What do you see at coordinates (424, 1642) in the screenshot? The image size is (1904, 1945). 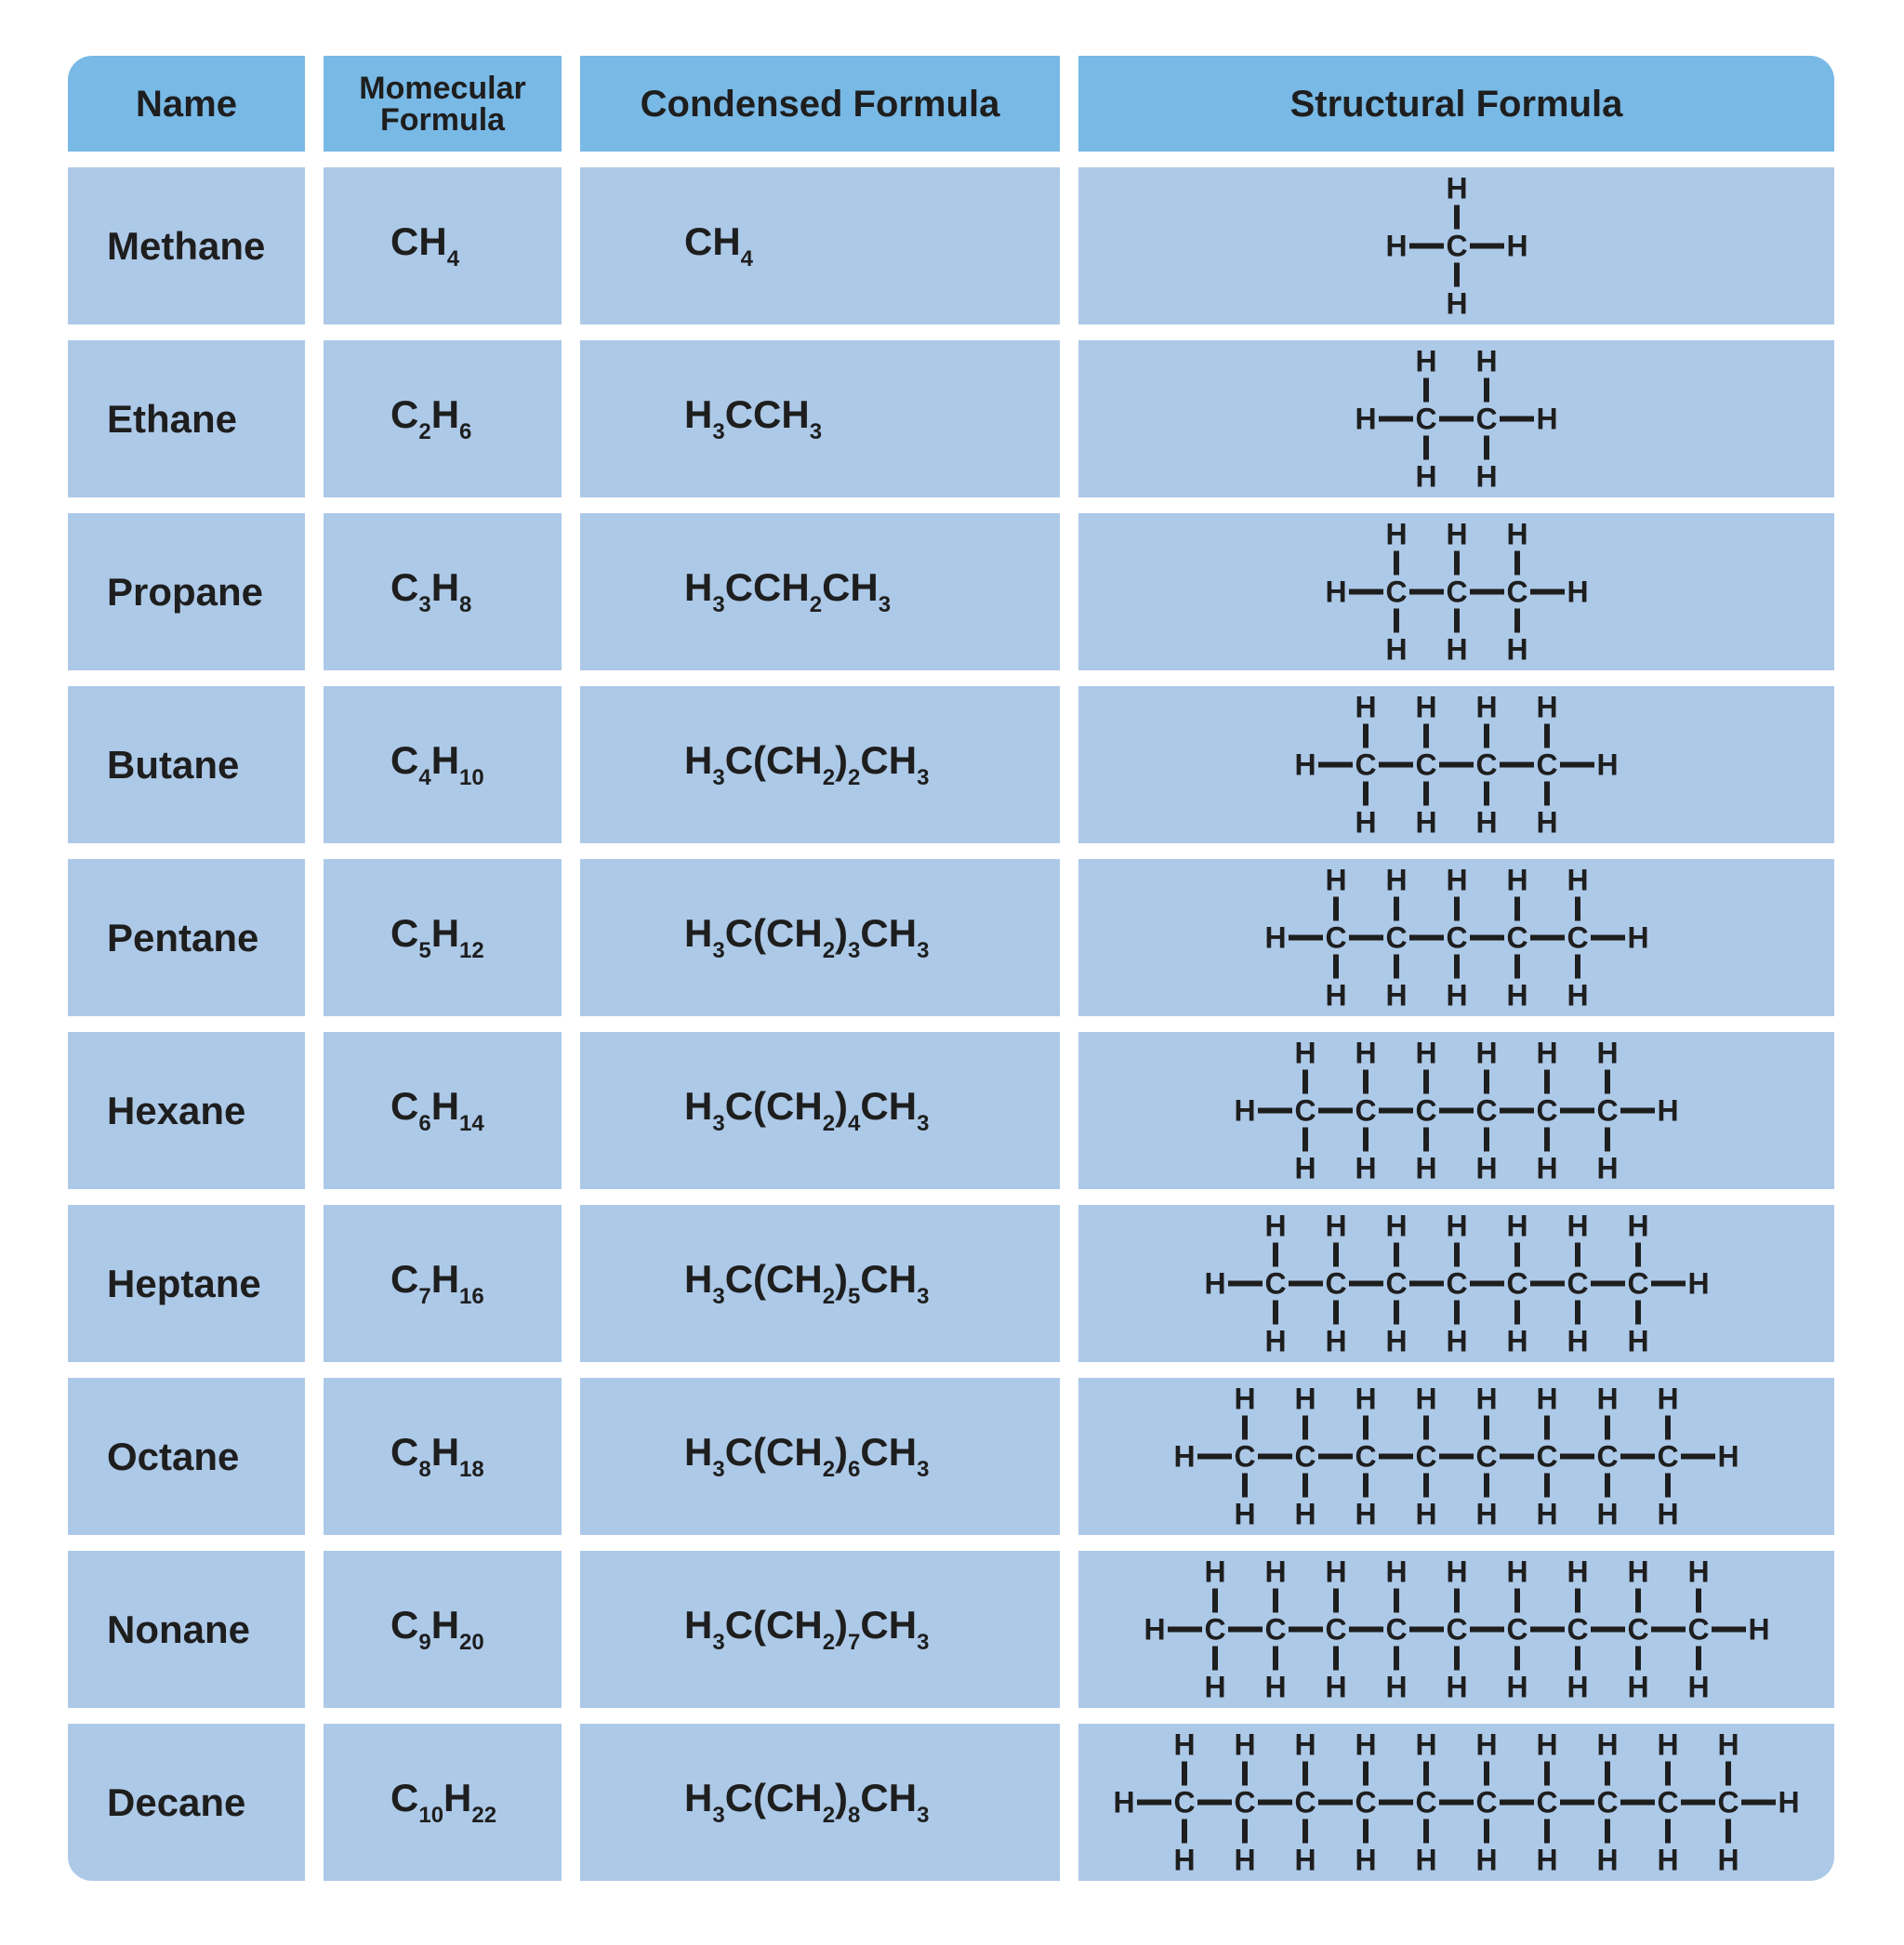 I see `formula-subscript: 9` at bounding box center [424, 1642].